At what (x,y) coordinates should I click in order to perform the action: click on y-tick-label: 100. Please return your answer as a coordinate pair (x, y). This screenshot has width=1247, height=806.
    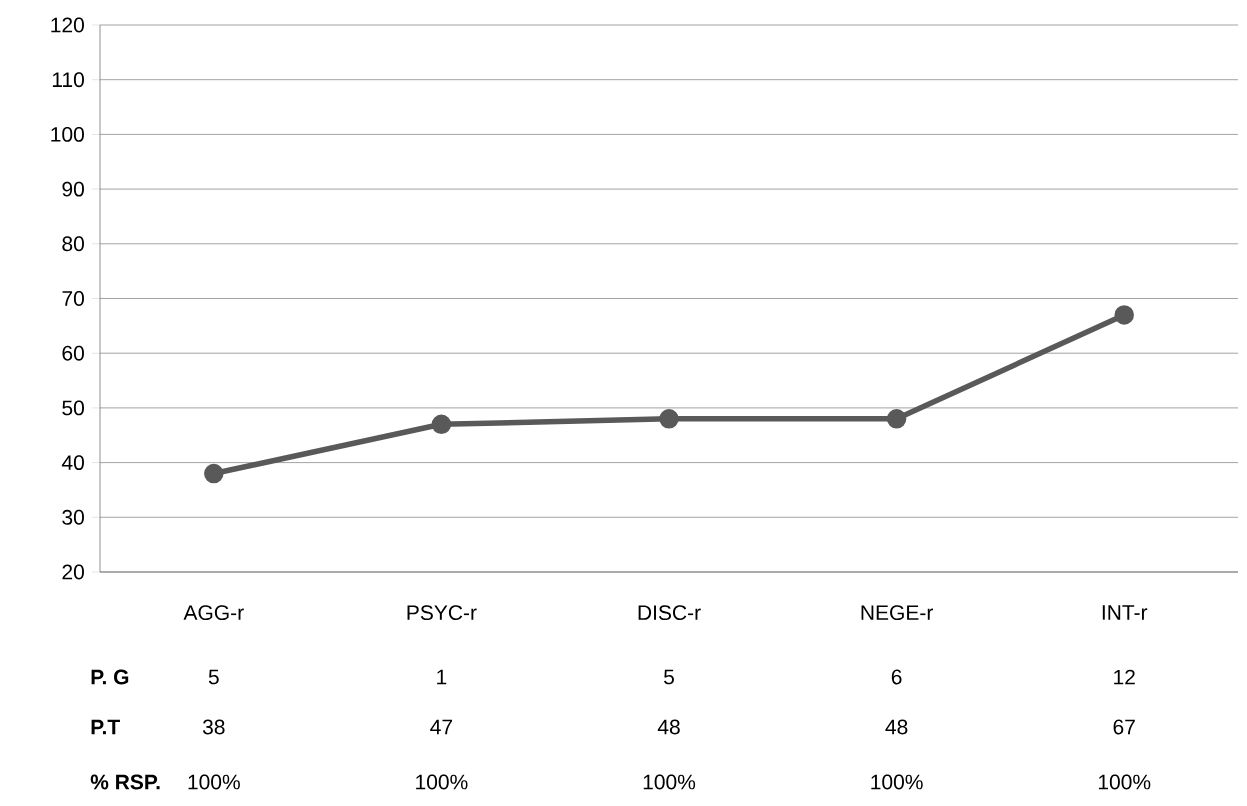
    Looking at the image, I should click on (67, 134).